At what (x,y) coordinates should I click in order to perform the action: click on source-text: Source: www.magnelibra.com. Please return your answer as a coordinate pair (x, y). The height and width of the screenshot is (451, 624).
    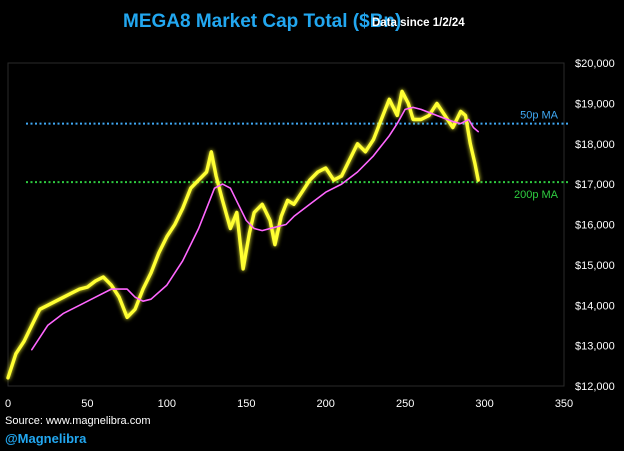
    Looking at the image, I should click on (78, 421).